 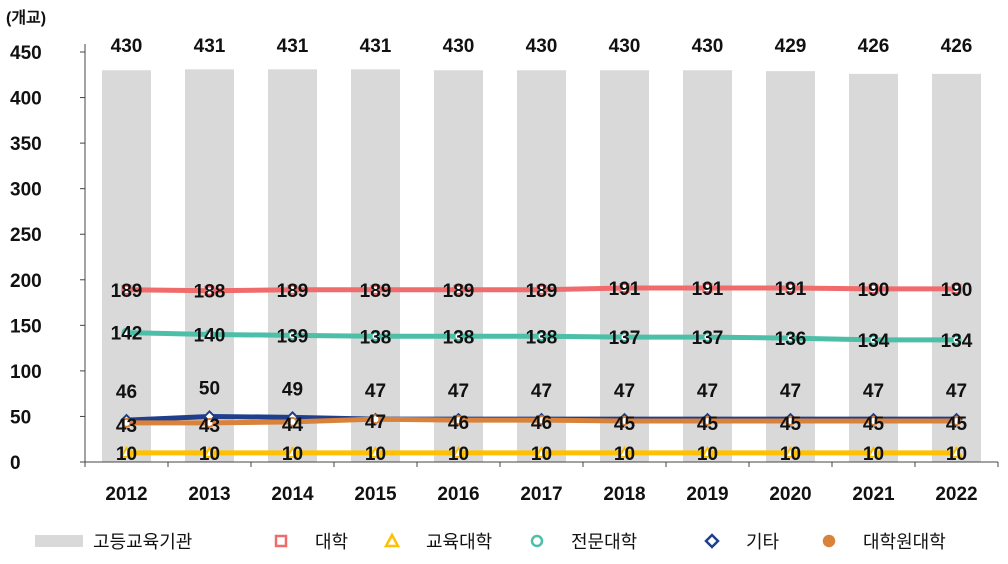 I want to click on line-data-label: 50, so click(x=209, y=388).